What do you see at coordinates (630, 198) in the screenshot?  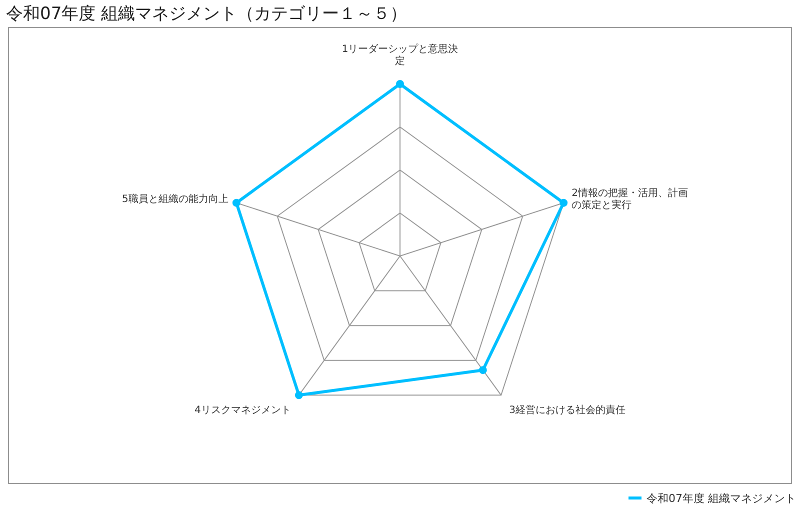 I see `spoke-label: 2情報の把握・活用、計画の策定と実行` at bounding box center [630, 198].